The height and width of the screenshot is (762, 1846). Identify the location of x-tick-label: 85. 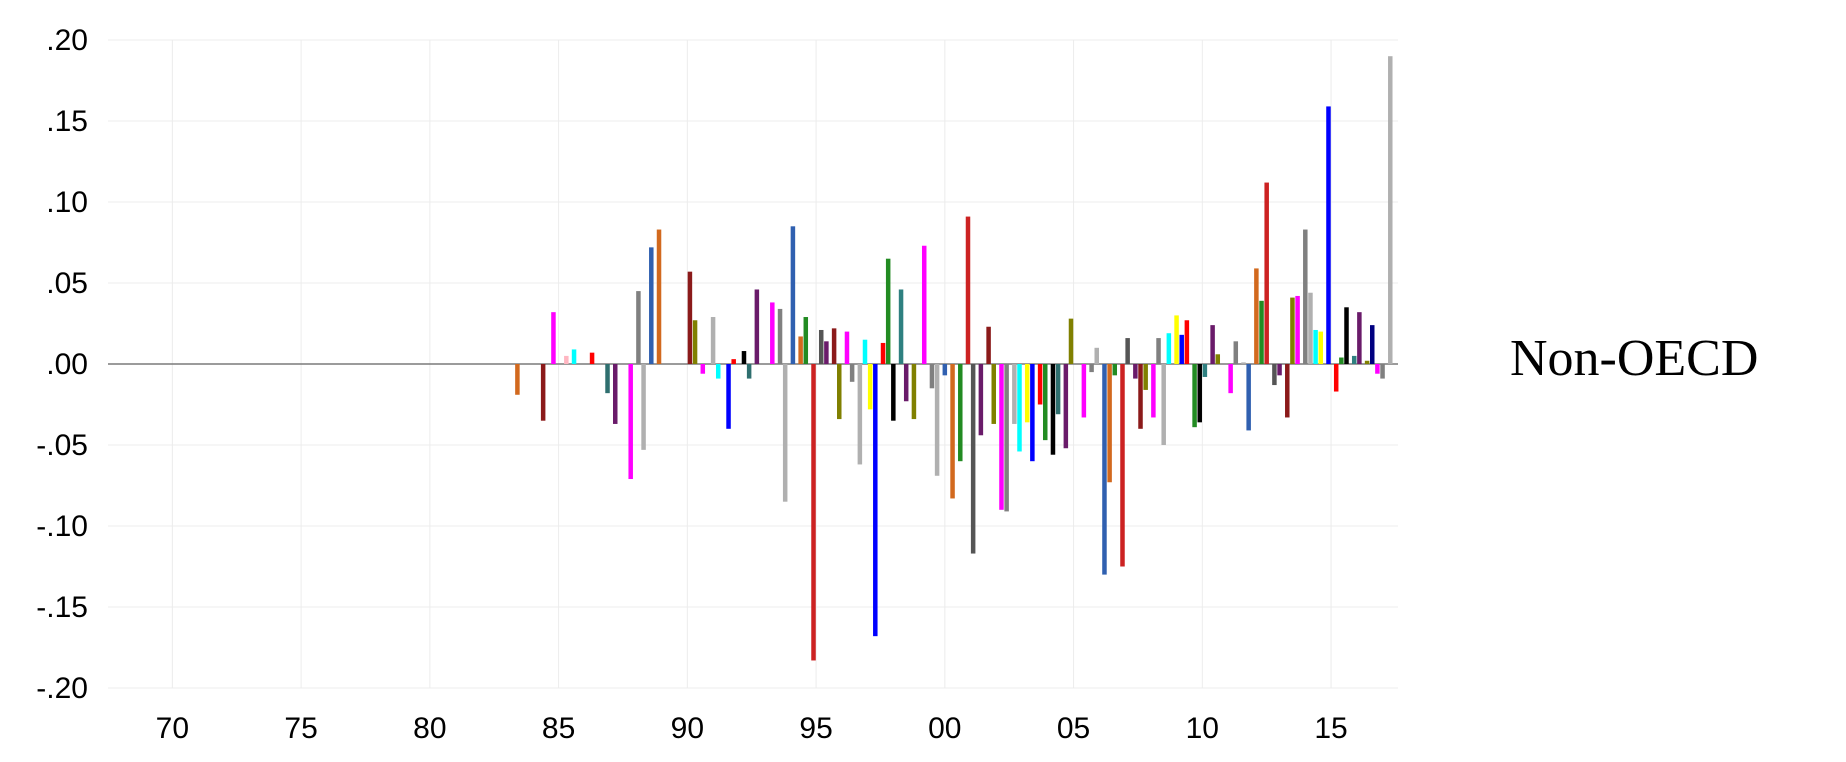
(558, 728).